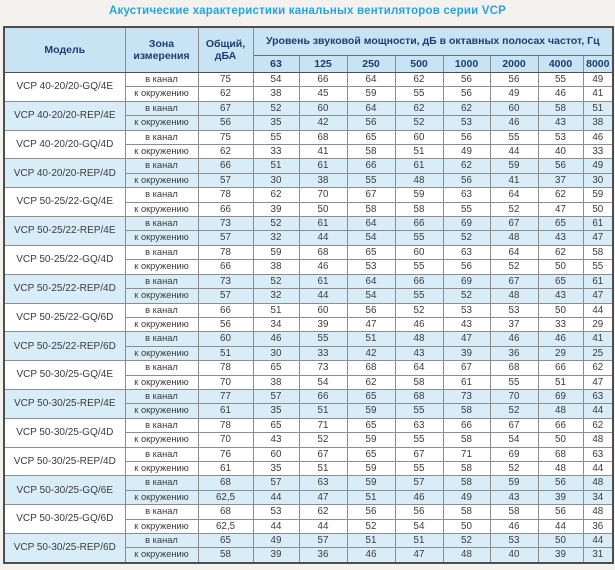 This screenshot has height=570, width=615. What do you see at coordinates (323, 64) in the screenshot?
I see `header-freq-125: 125` at bounding box center [323, 64].